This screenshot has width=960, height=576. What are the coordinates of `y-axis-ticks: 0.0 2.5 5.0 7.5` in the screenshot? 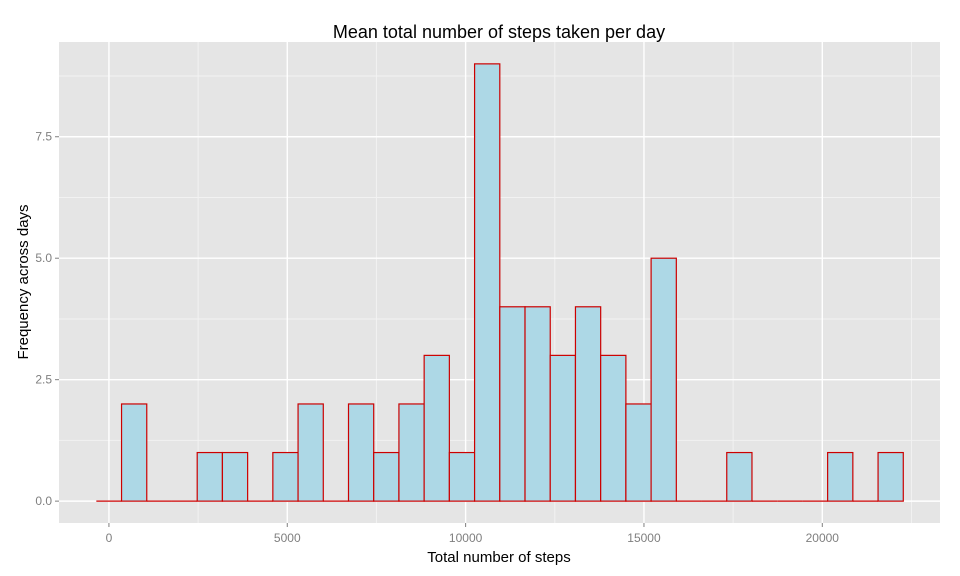 It's located at (47, 319).